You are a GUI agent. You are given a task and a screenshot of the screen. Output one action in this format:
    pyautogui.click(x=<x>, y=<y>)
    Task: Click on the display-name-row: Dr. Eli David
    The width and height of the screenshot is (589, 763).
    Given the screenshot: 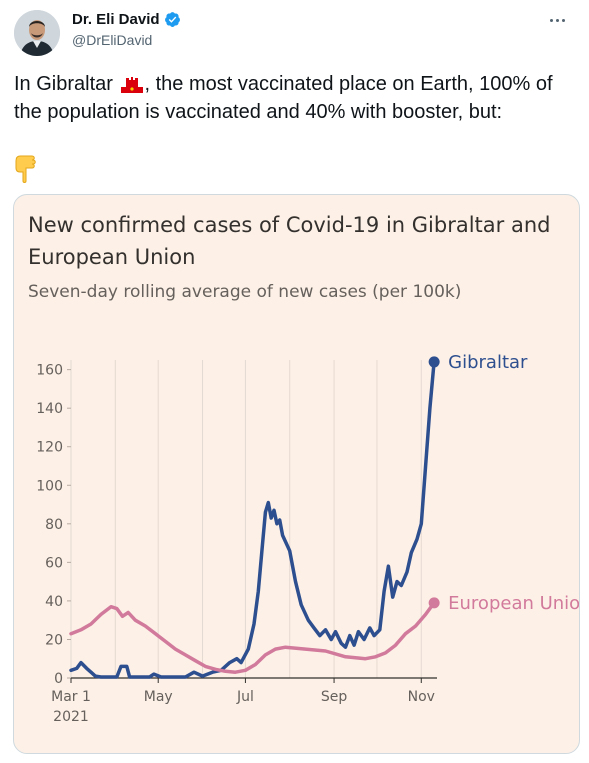 What is the action you would take?
    pyautogui.click(x=126, y=19)
    